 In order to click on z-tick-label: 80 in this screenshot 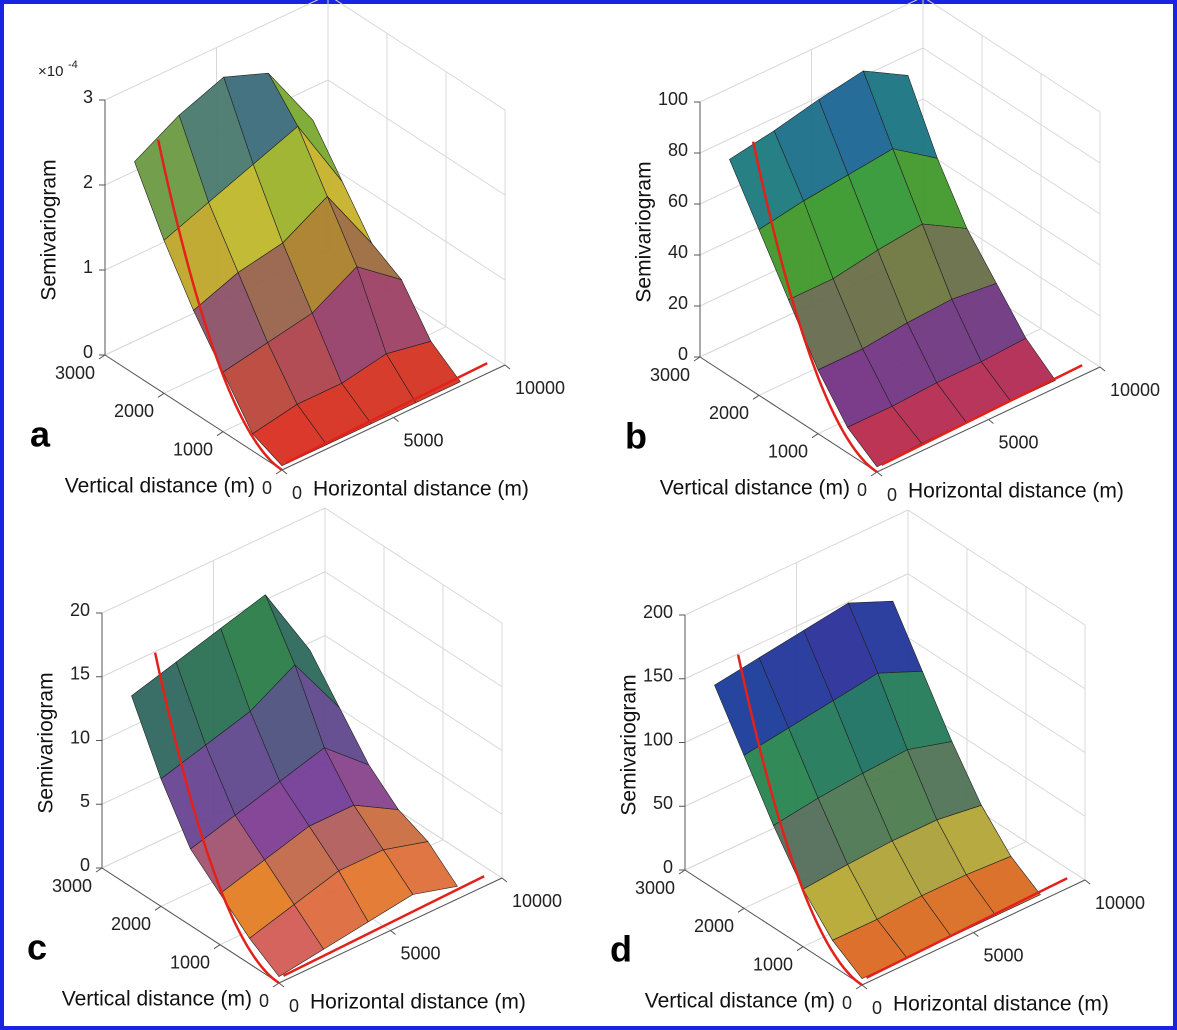, I will do `click(678, 150)`.